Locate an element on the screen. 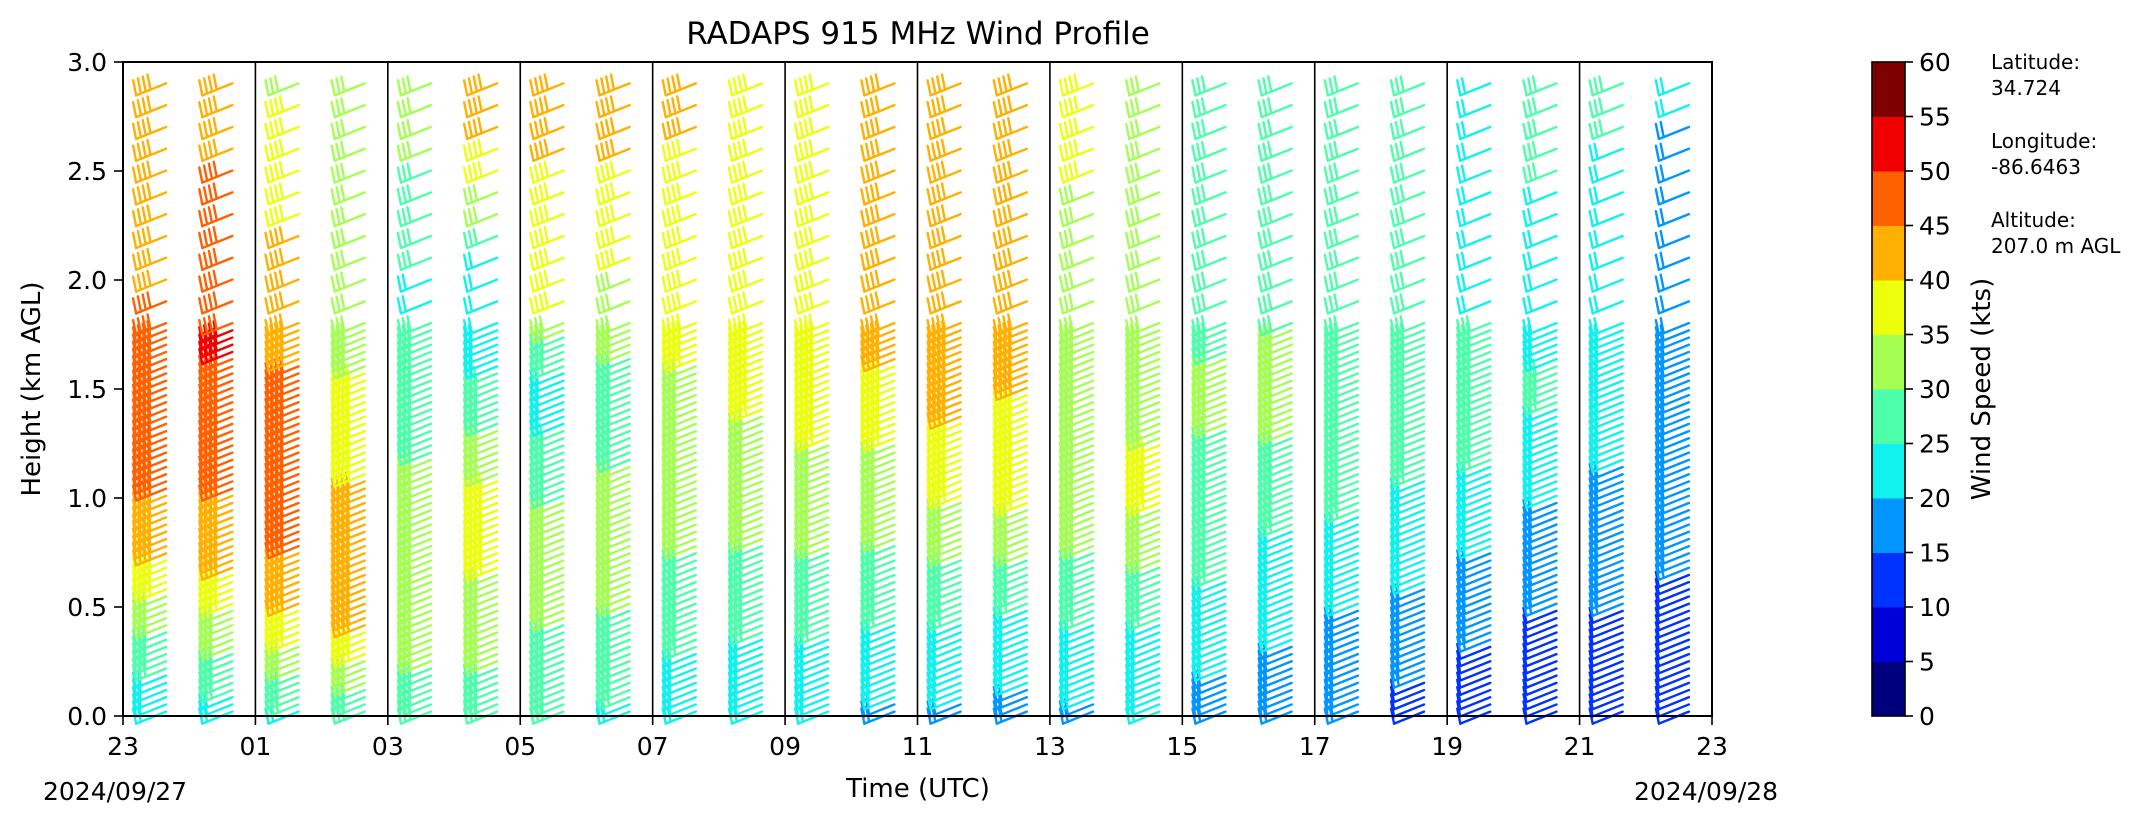  longitude-value: -86.6463 is located at coordinates (2036, 167).